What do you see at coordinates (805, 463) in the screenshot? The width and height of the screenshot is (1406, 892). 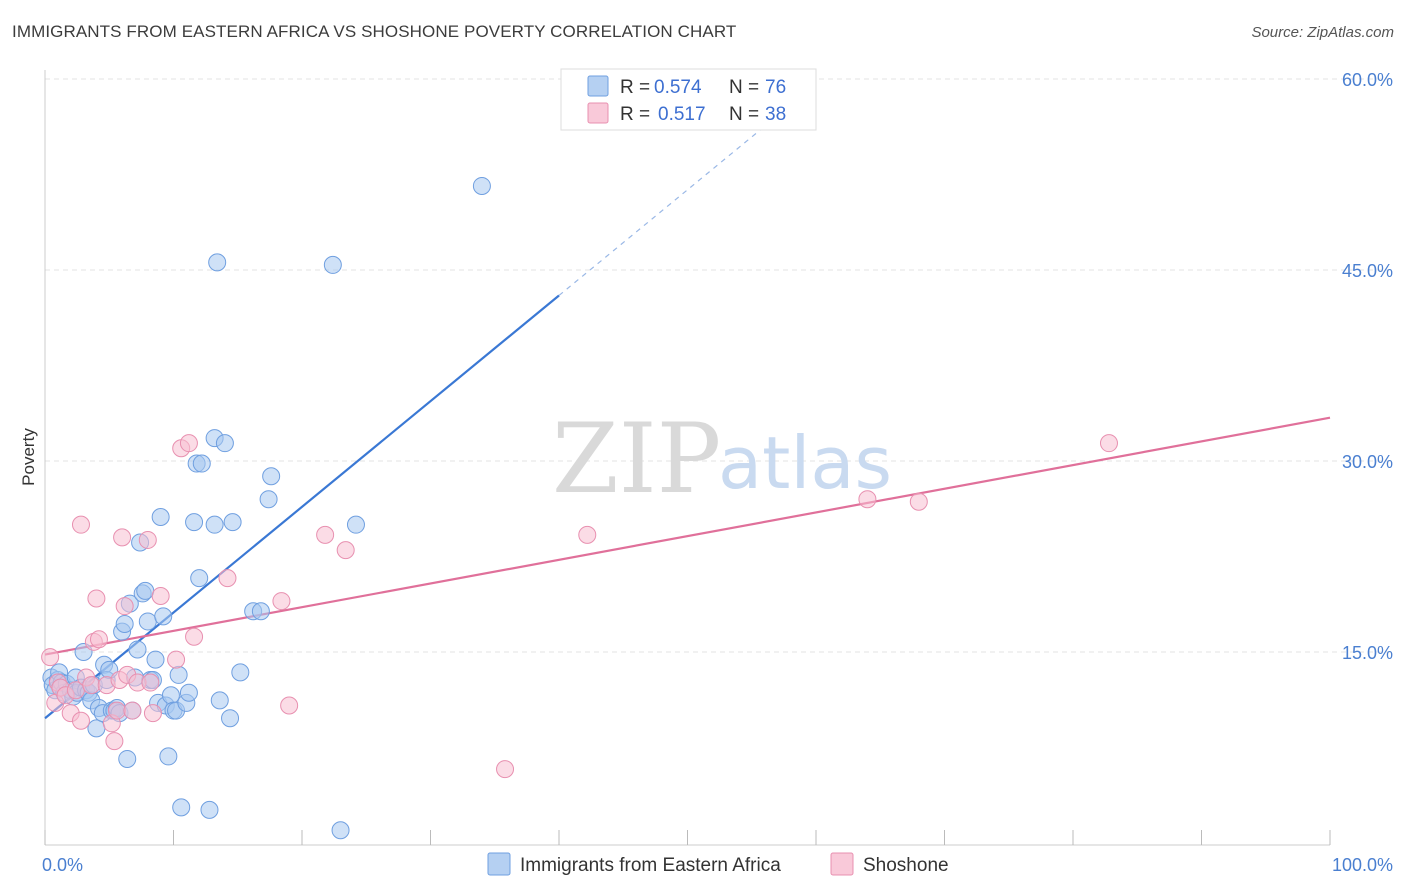 I see `watermark-atlas: atlas` at bounding box center [805, 463].